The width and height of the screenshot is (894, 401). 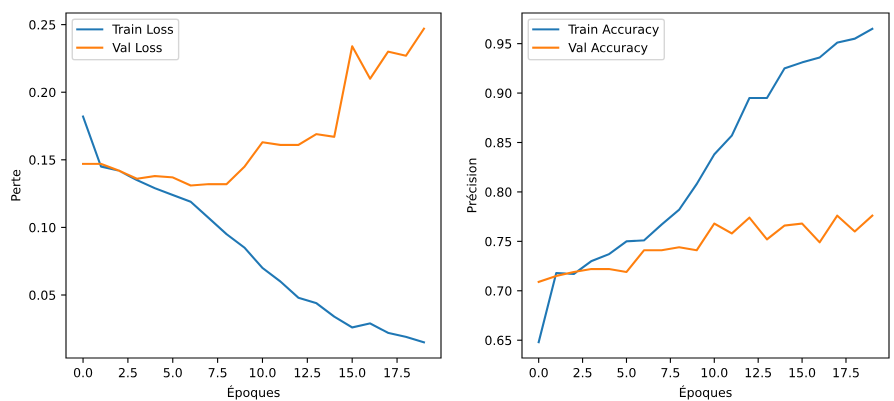 What do you see at coordinates (498, 341) in the screenshot?
I see `y-tick-label: 0.65` at bounding box center [498, 341].